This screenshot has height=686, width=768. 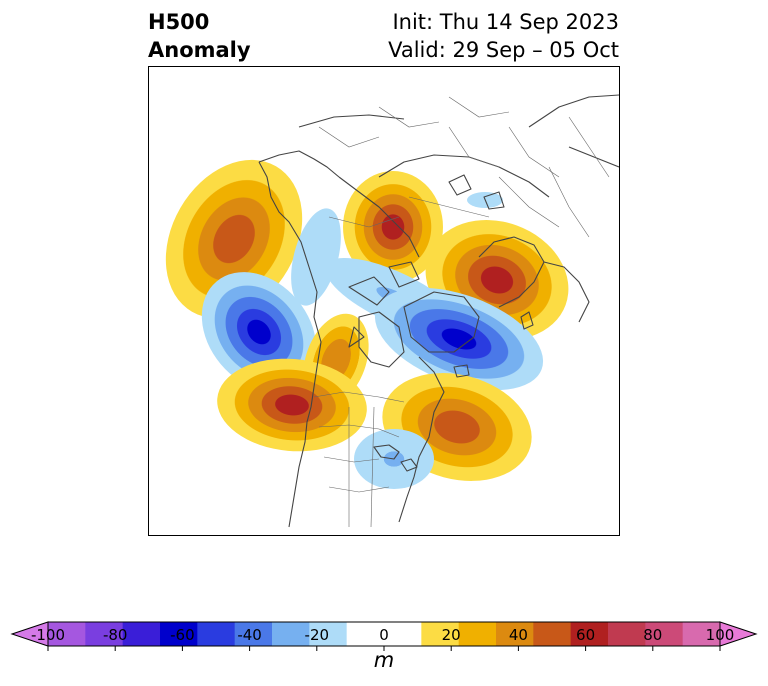 I want to click on title-line2: Anomaly, so click(x=199, y=50).